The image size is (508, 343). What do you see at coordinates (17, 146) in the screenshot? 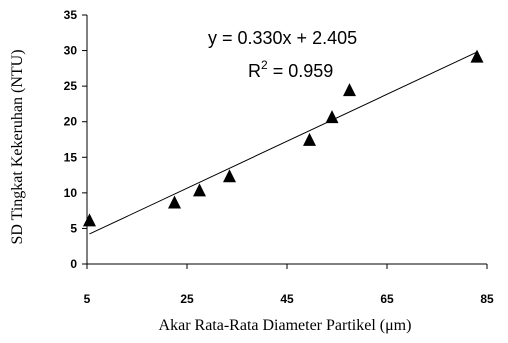
I see `y-axis-title: SD Tingkat Kekeruhan (NTU)` at bounding box center [17, 146].